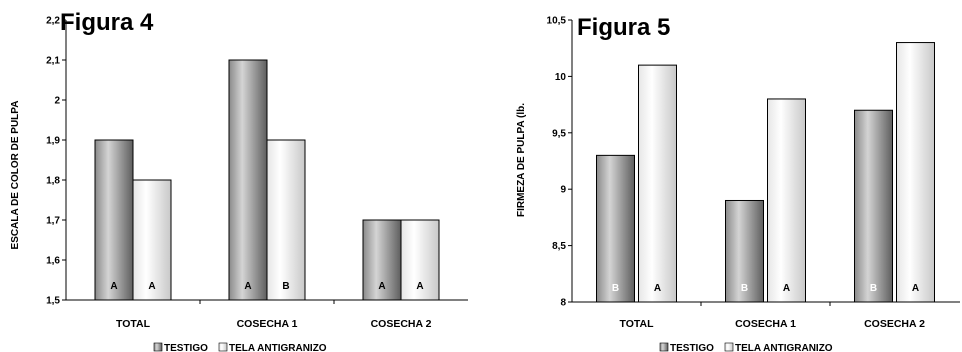 Image resolution: width=962 pixels, height=352 pixels. I want to click on y-tick-label: 1,8, so click(53, 181).